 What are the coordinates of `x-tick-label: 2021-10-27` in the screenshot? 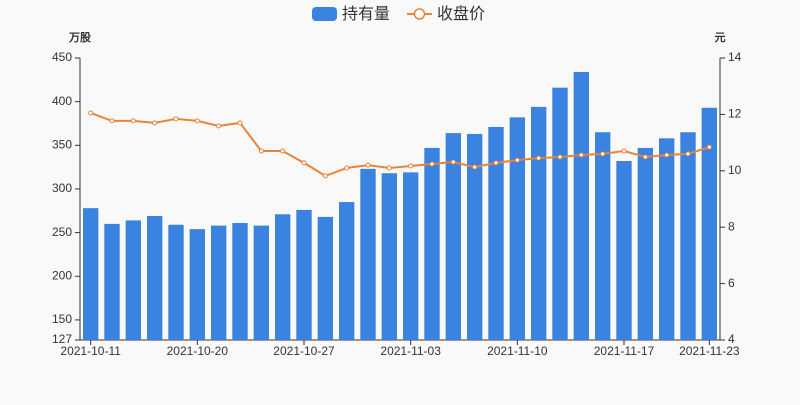 It's located at (304, 351).